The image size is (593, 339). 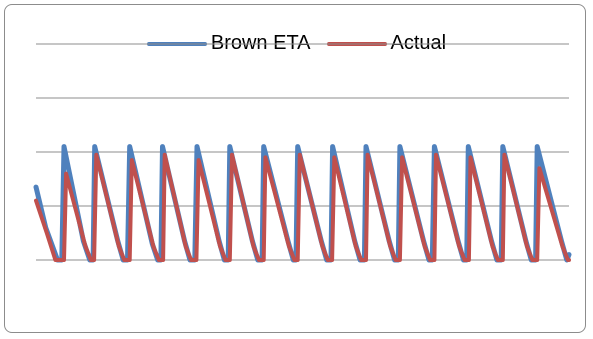 What do you see at coordinates (418, 43) in the screenshot?
I see `legend-label-actual: Actual` at bounding box center [418, 43].